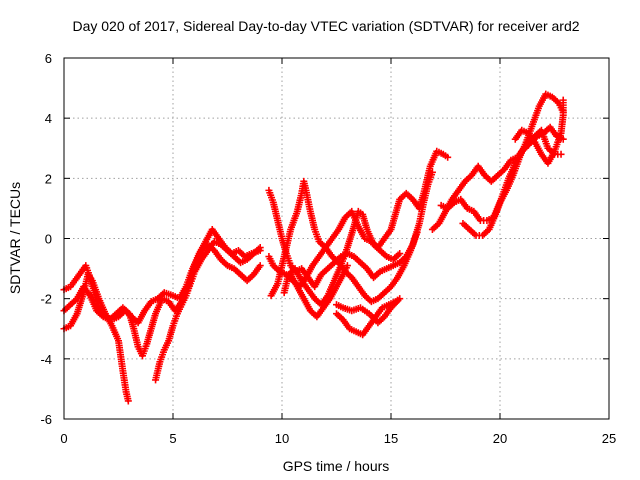 The height and width of the screenshot is (480, 640). What do you see at coordinates (282, 438) in the screenshot?
I see `x-tick-label: 10` at bounding box center [282, 438].